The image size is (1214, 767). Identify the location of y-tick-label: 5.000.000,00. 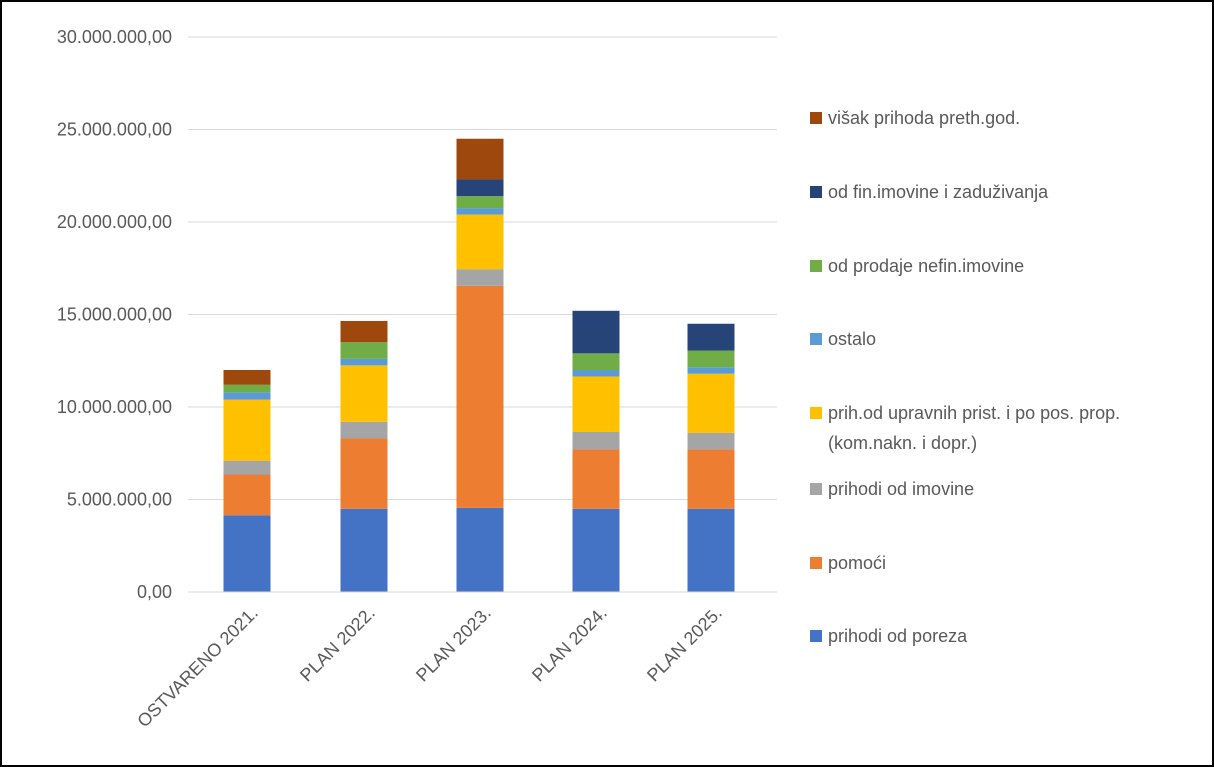
(119, 500).